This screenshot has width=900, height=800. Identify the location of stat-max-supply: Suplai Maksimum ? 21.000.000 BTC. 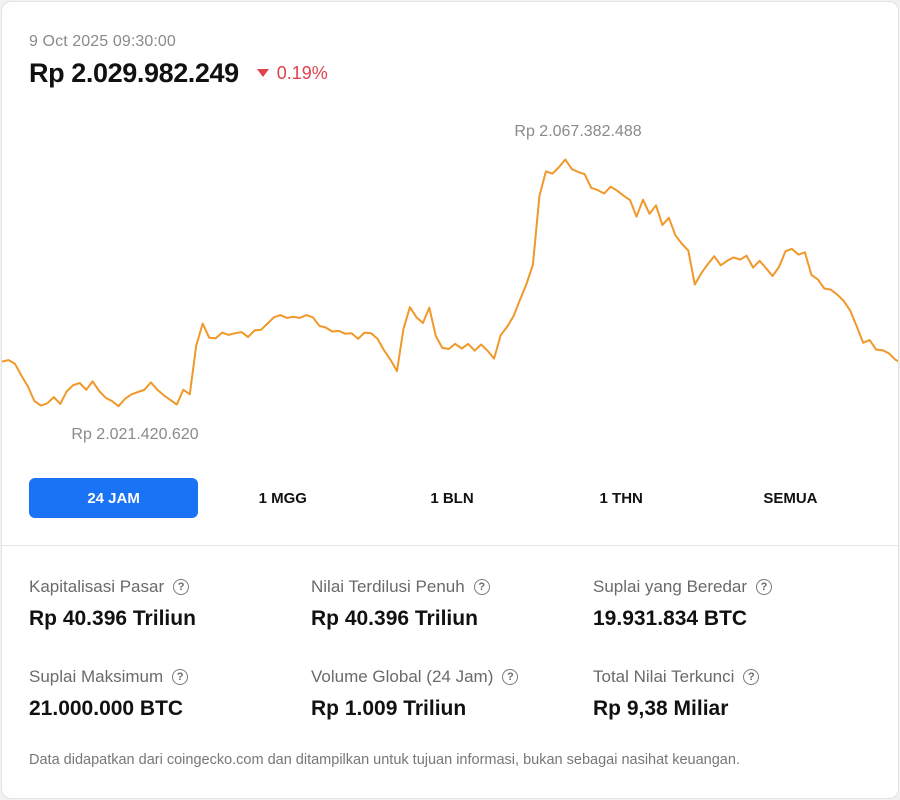
(169, 693).